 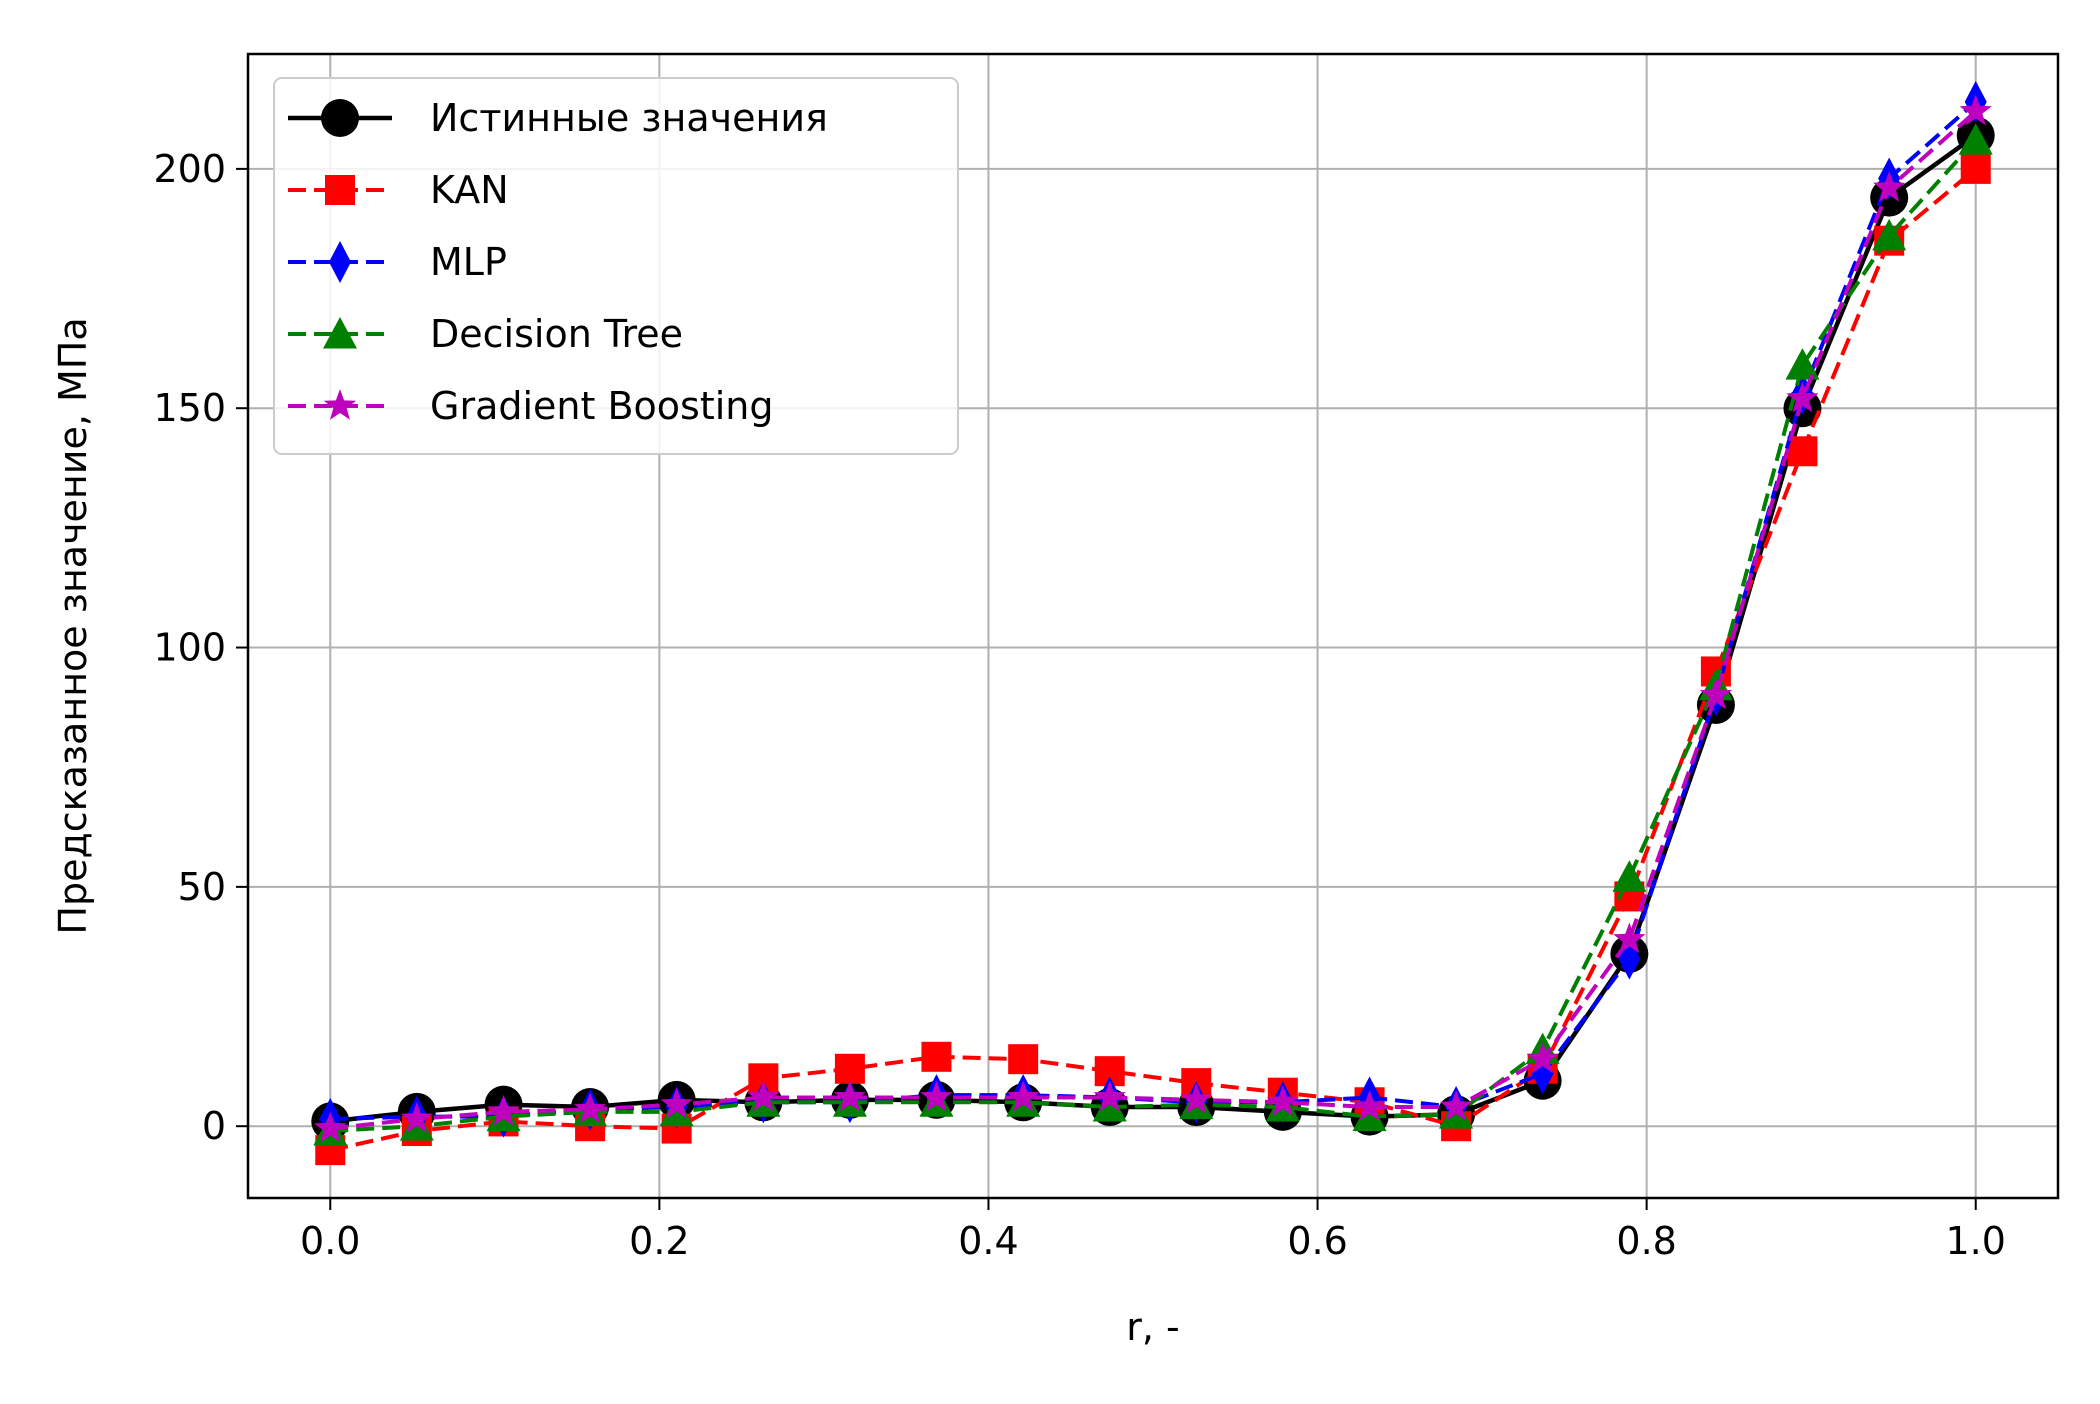 What do you see at coordinates (469, 190) in the screenshot?
I see `legend-label: KAN` at bounding box center [469, 190].